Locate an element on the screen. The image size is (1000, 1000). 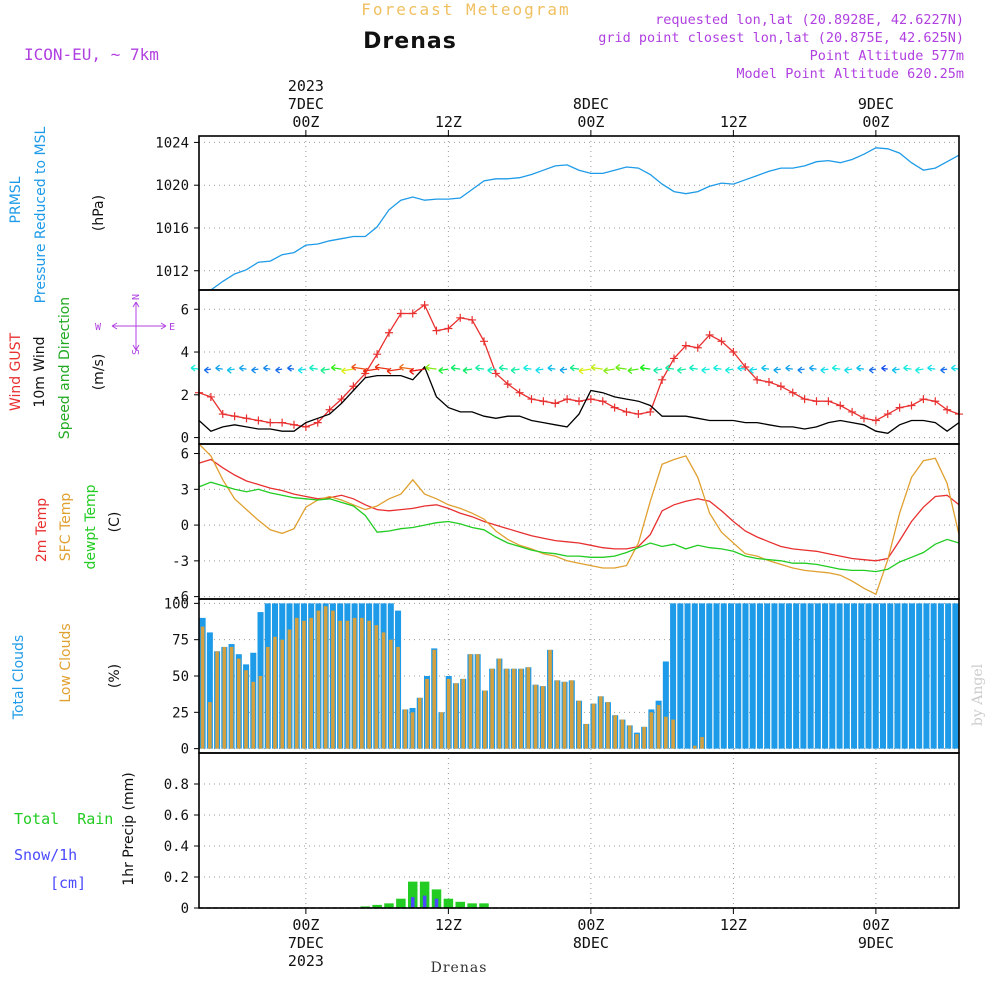
label-10m-wind: 10m Wind is located at coordinates (40, 371).